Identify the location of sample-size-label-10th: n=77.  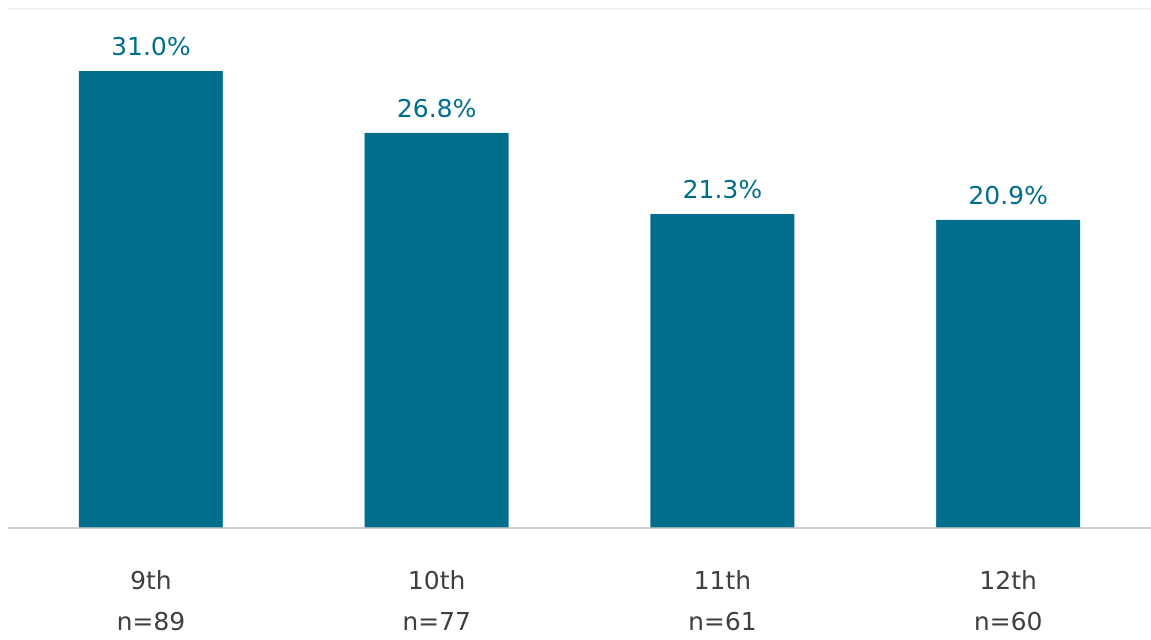
(436, 621).